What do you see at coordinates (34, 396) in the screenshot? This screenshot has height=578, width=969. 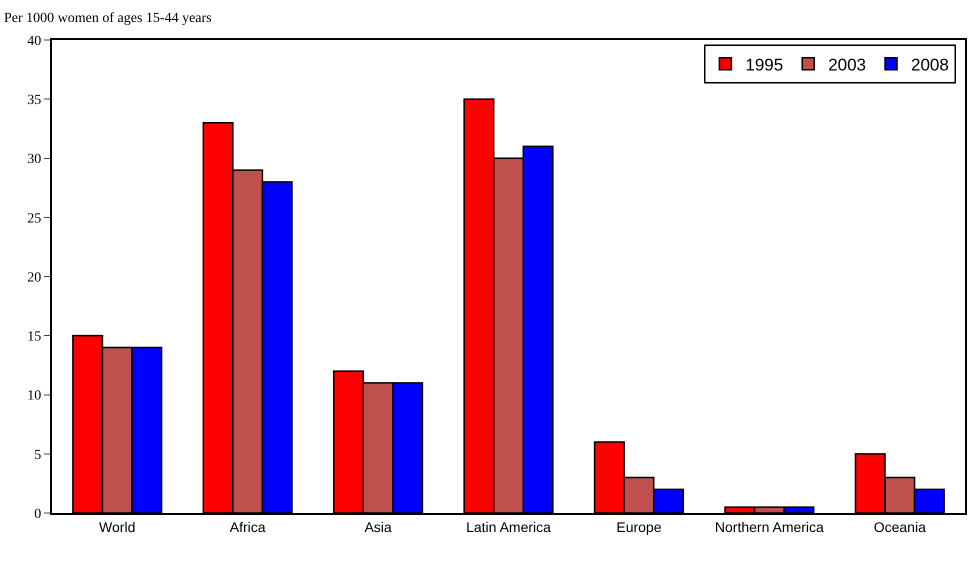 I see `y-tick-label: 10` at bounding box center [34, 396].